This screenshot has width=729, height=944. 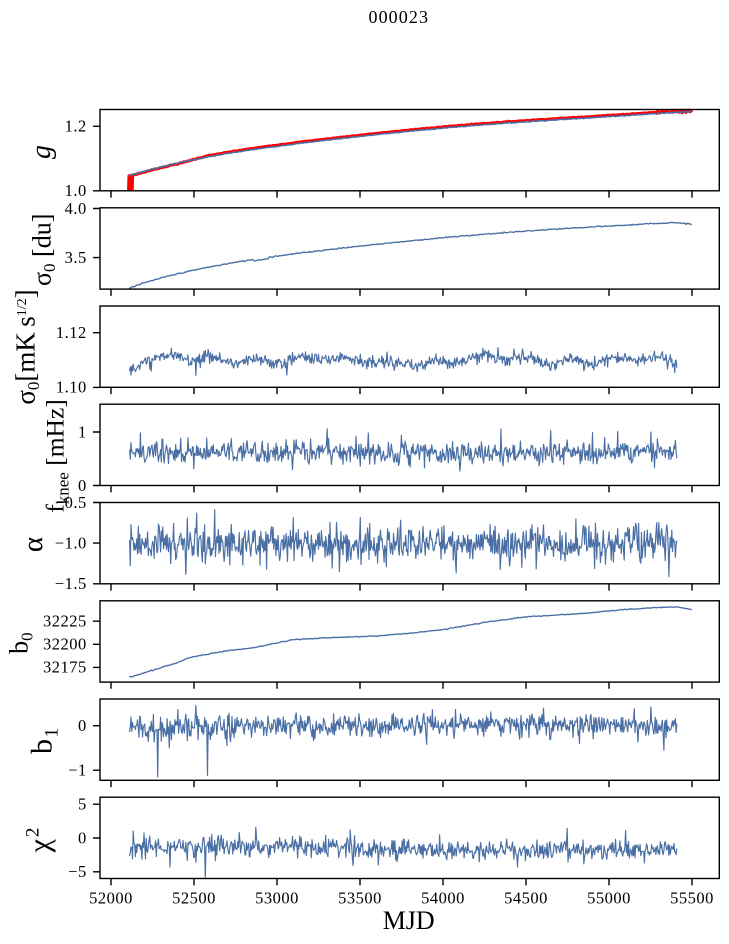 I want to click on svg-text: g, so click(x=41, y=152).